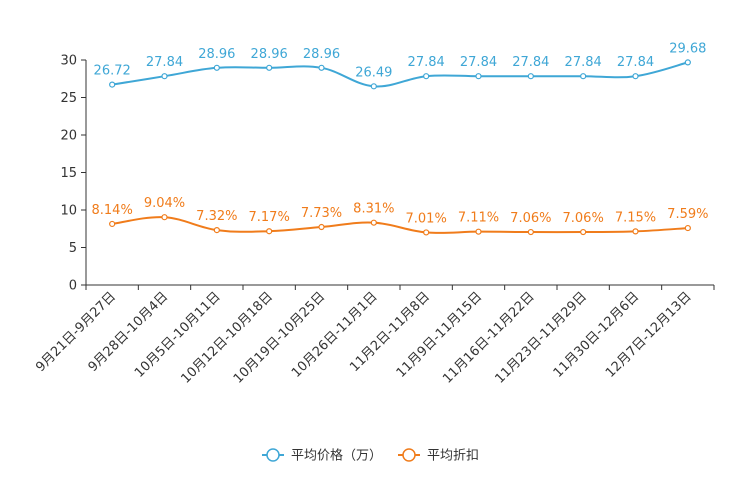 This screenshot has width=744, height=496. What do you see at coordinates (426, 218) in the screenshot?
I see `data-label: 7.01%` at bounding box center [426, 218].